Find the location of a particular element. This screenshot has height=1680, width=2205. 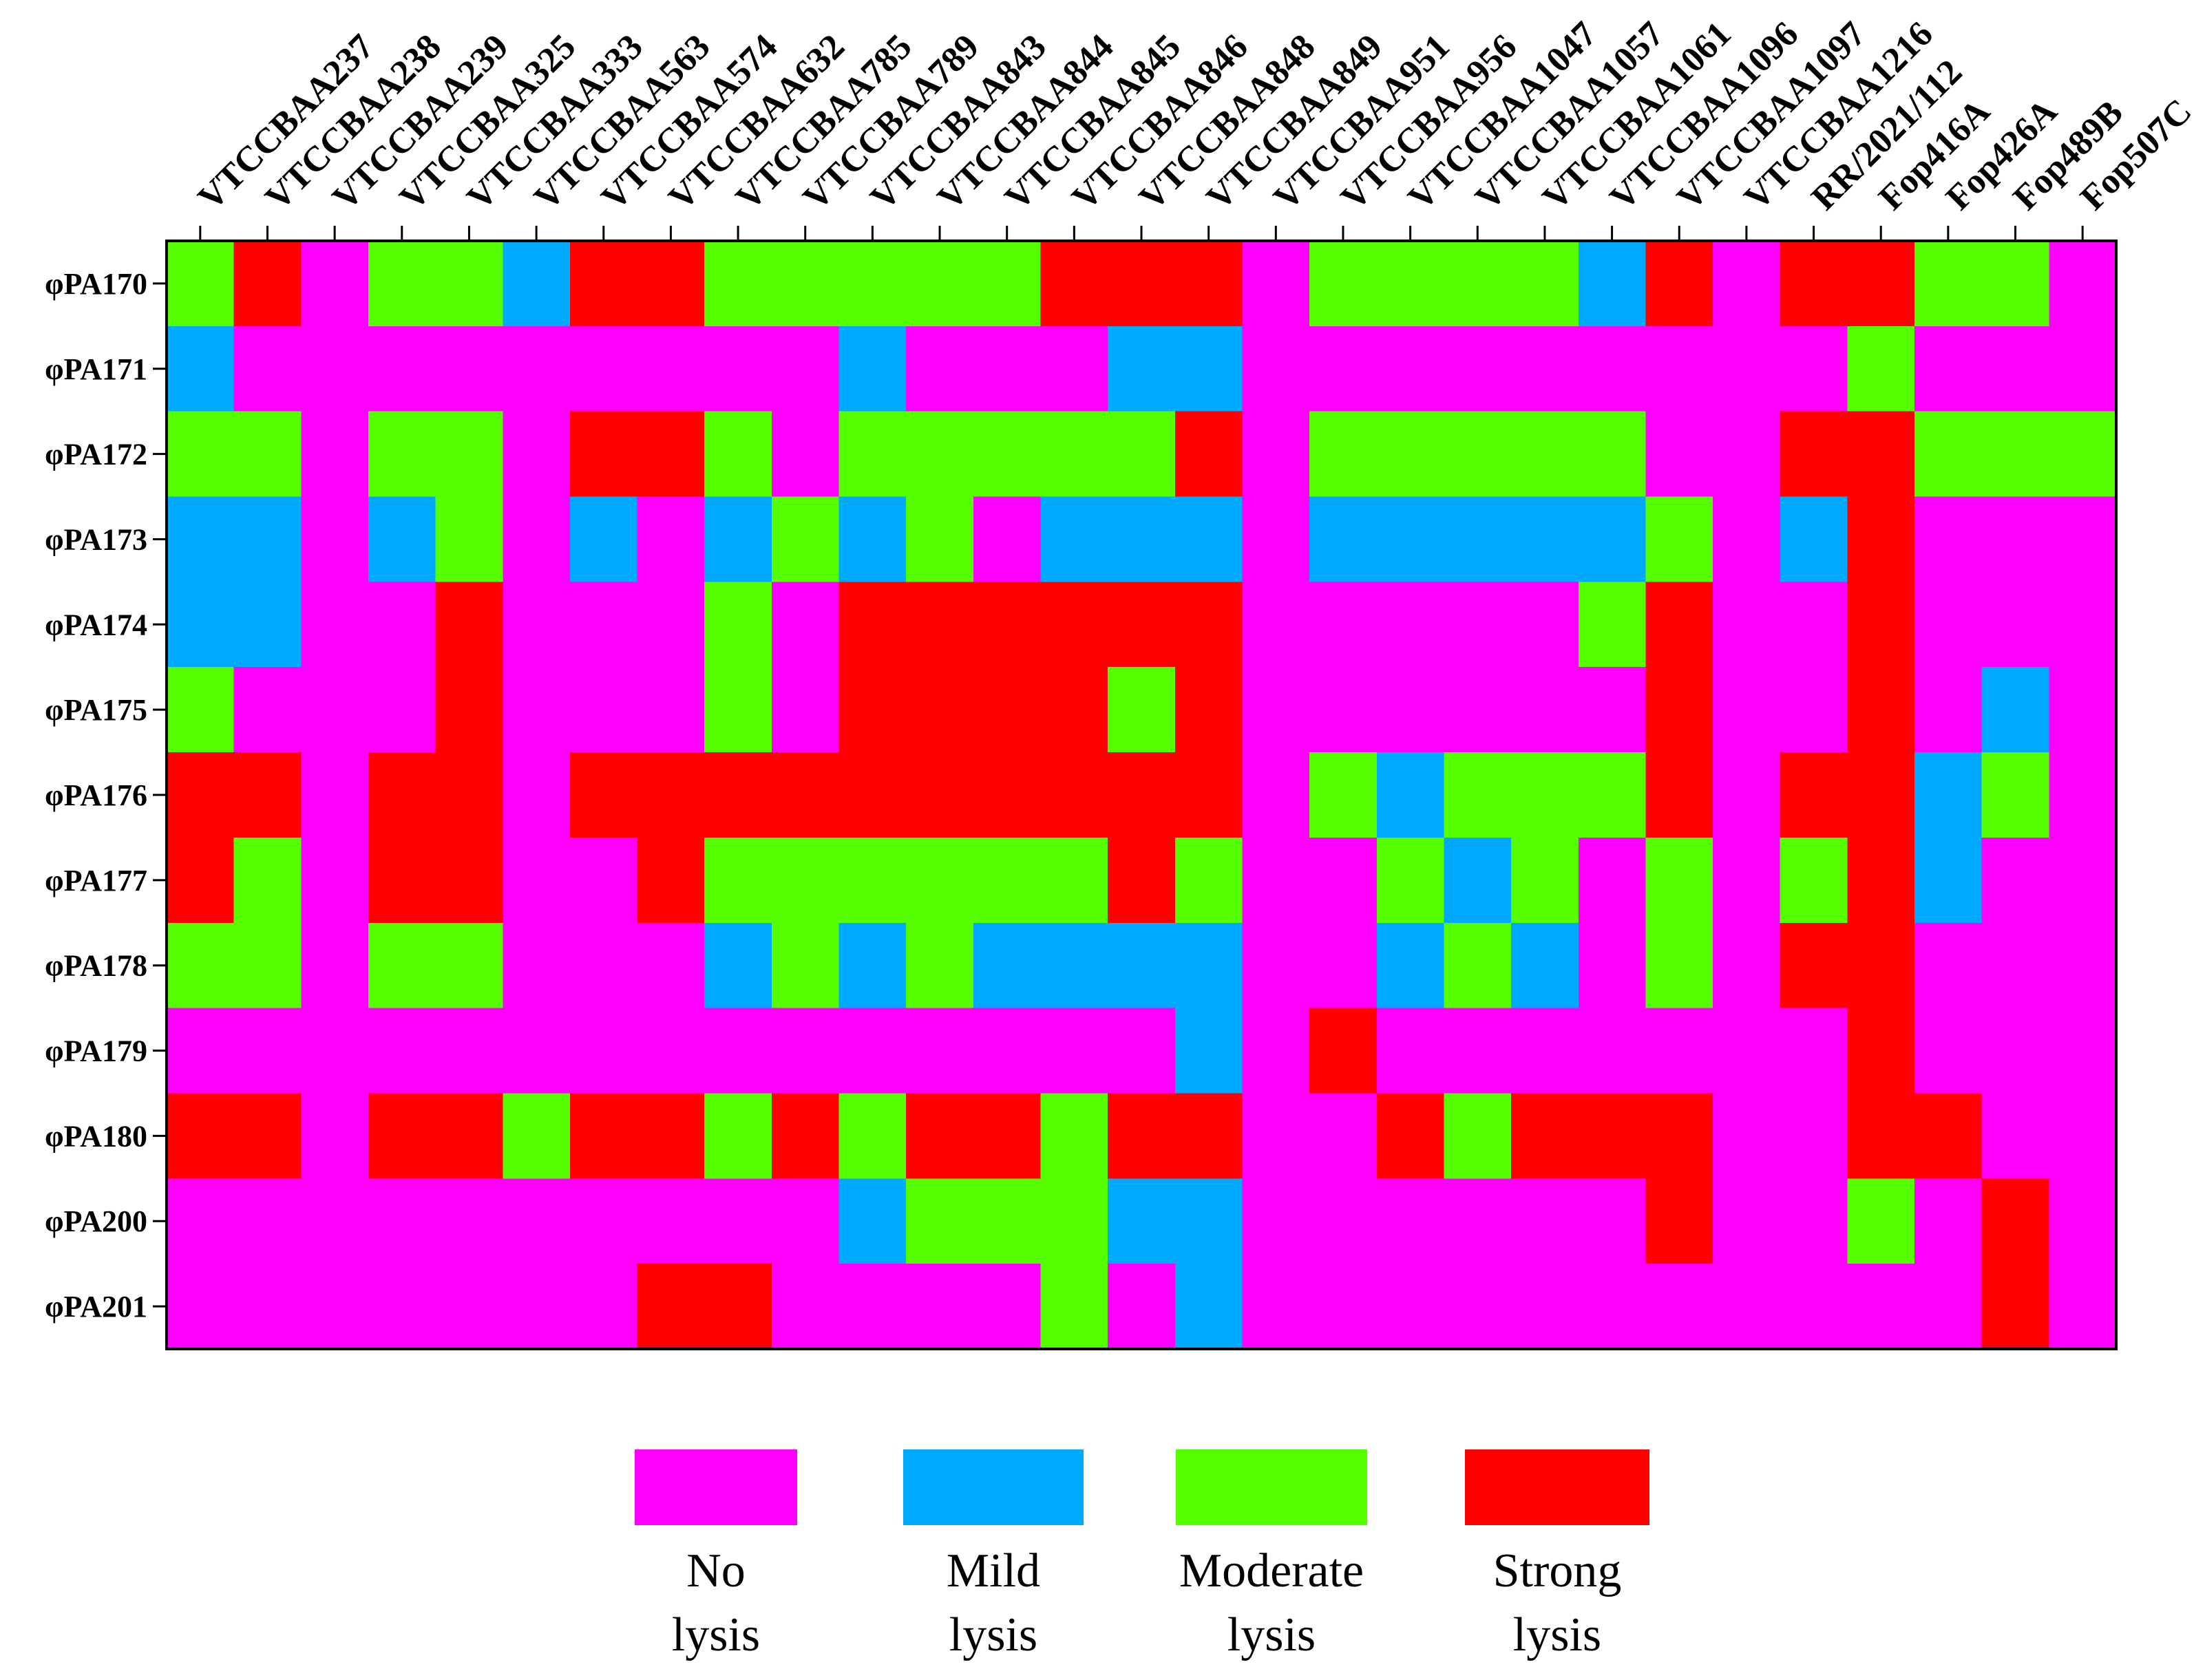

row-label: φPA177 is located at coordinates (96, 880).